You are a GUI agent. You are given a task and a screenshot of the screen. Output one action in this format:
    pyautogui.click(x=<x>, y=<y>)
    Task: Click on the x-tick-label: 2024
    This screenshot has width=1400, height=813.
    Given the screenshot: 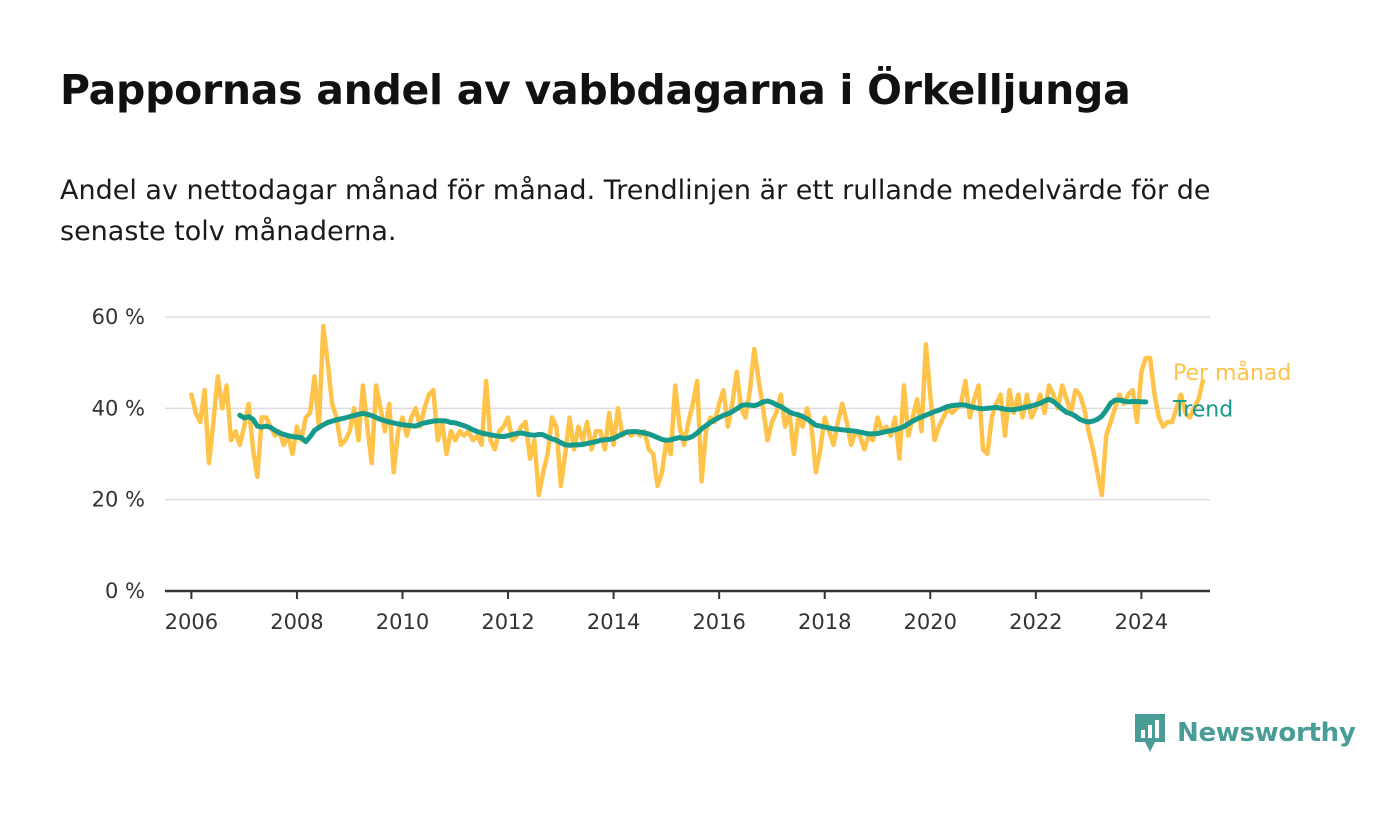 What is the action you would take?
    pyautogui.click(x=1141, y=622)
    